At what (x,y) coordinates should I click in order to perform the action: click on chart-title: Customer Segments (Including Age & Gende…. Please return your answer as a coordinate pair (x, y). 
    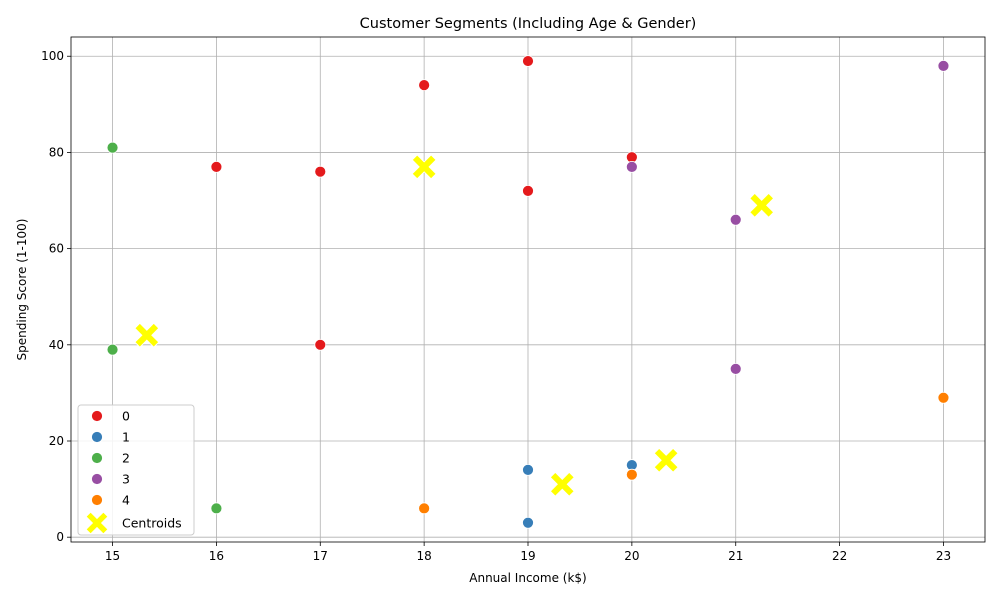
    Looking at the image, I should click on (528, 24).